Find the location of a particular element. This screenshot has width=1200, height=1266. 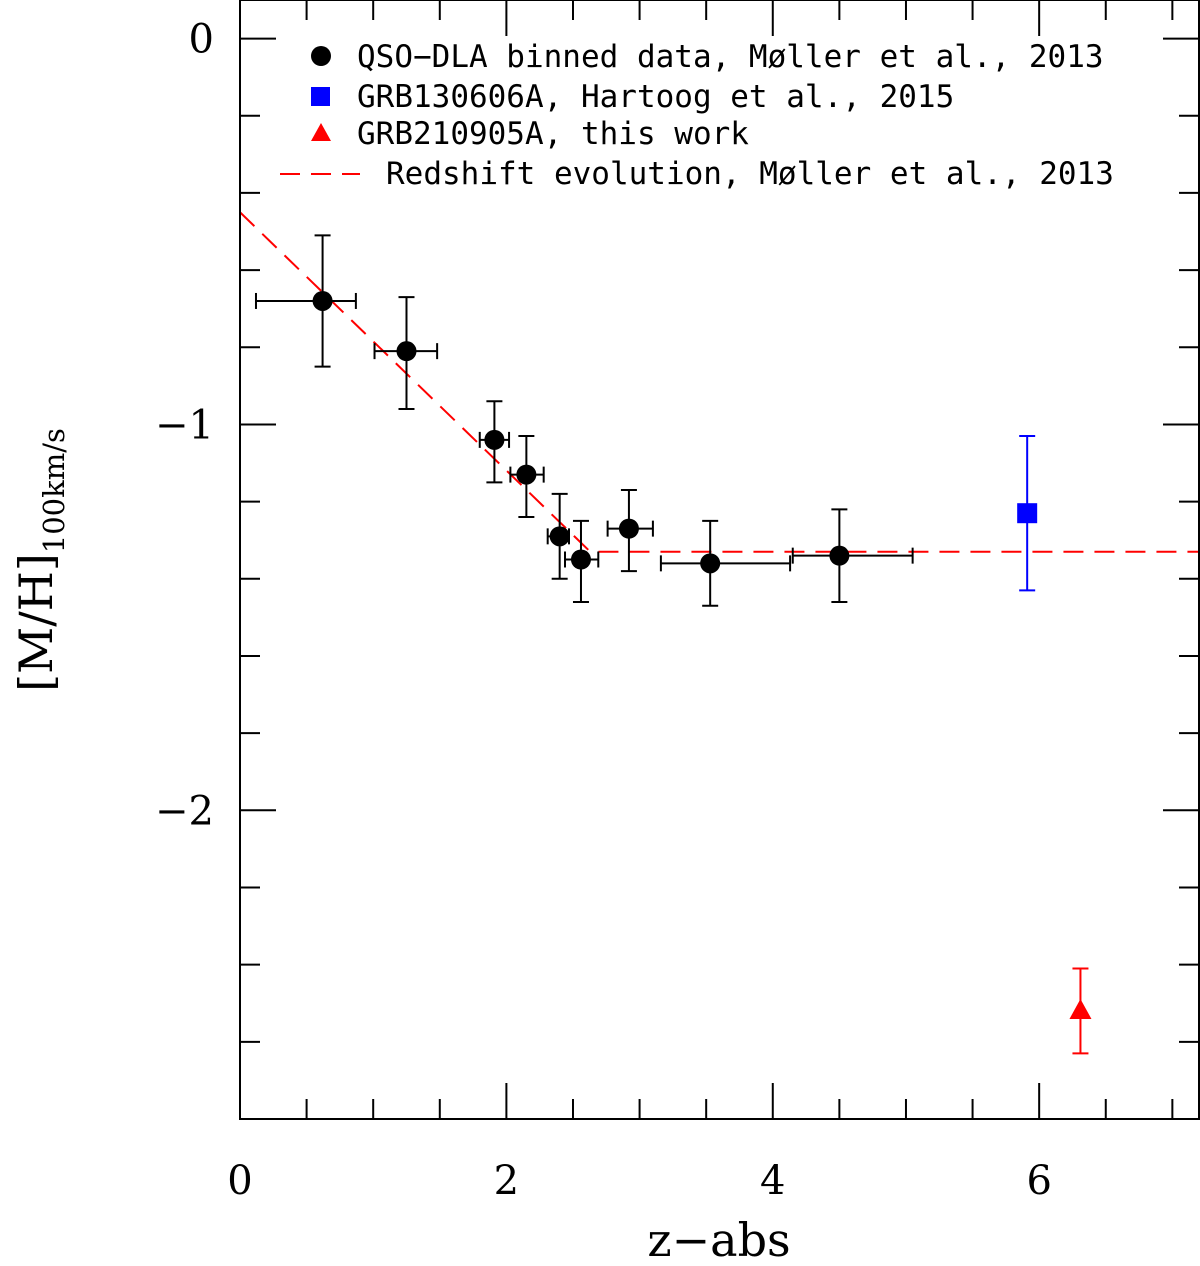

legend-label-qso-dla: QSO−DLA binned data, Møller et al., 2013 is located at coordinates (730, 57).